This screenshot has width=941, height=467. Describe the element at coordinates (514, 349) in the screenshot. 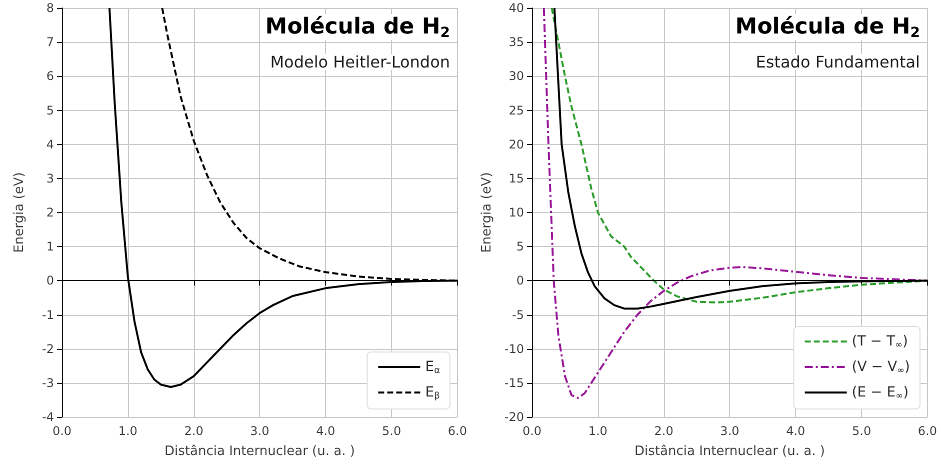

I see `y-tick-label: -10` at that location.